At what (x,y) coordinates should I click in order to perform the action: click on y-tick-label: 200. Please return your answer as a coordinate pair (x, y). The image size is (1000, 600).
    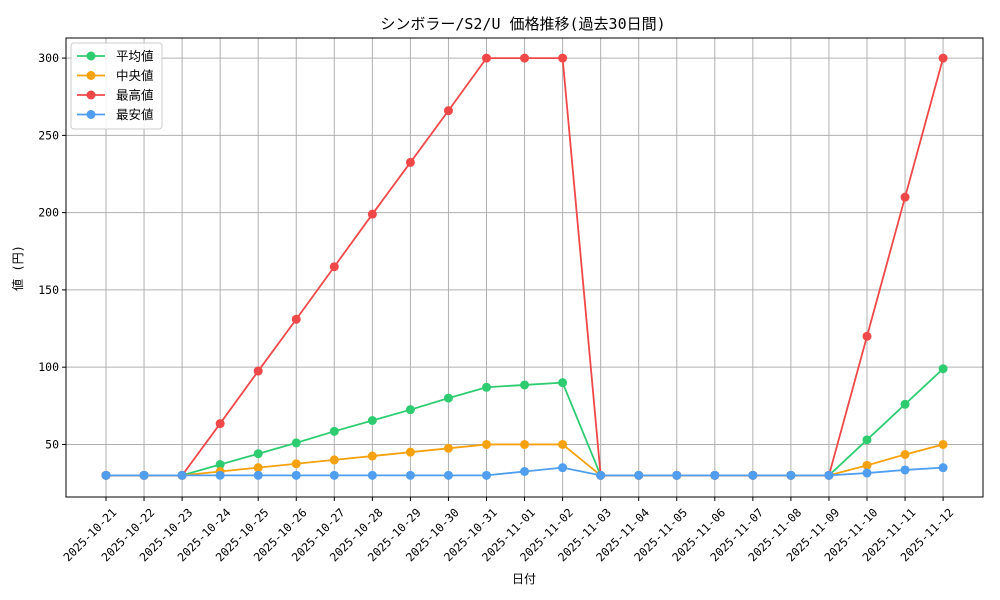
    Looking at the image, I should click on (48, 213).